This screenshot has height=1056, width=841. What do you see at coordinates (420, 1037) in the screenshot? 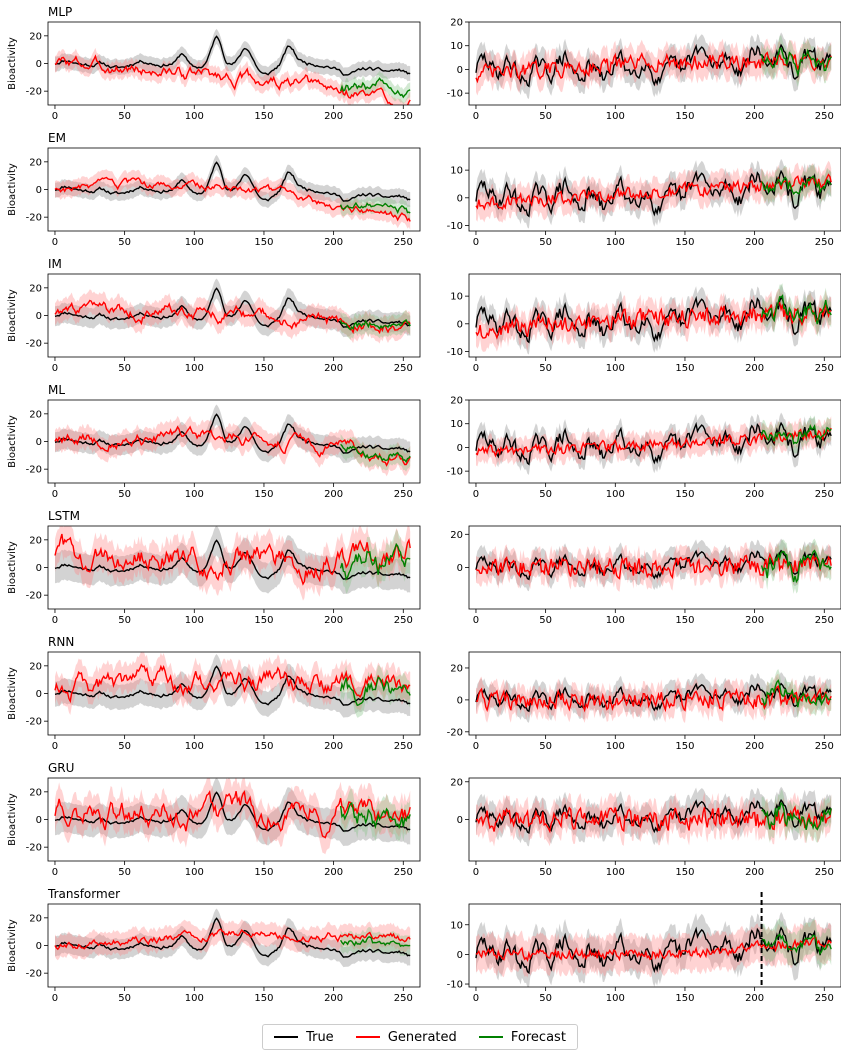
I see `legend: True Generated Forecast` at bounding box center [420, 1037].